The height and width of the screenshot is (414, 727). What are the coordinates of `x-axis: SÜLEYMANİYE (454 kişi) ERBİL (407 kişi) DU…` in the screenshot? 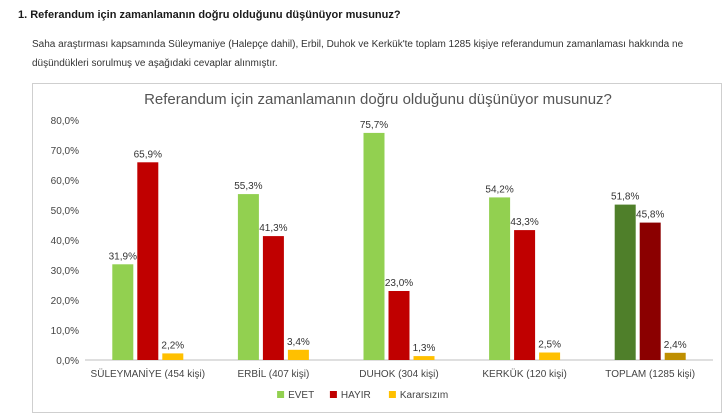 It's located at (393, 373).